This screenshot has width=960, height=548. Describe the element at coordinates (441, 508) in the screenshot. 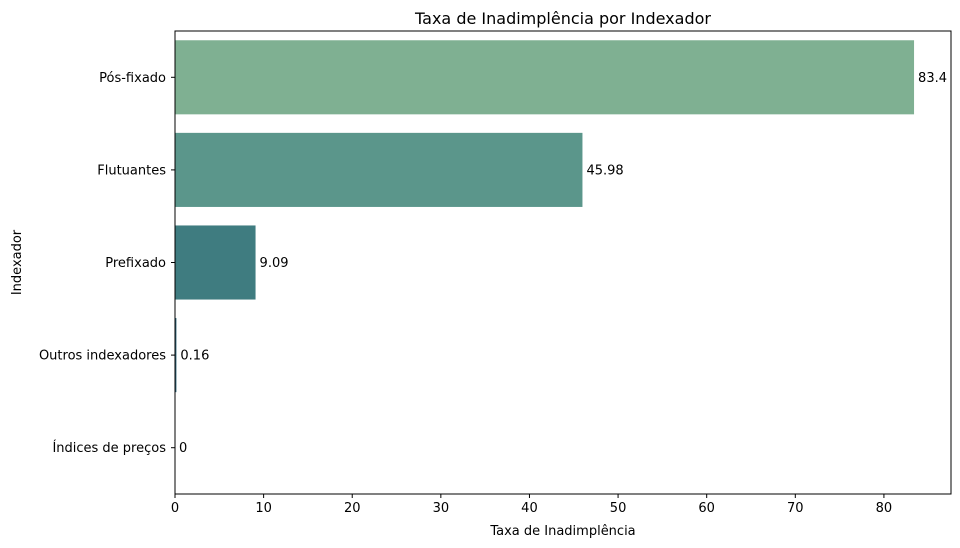

I see `x-tick-label: 30` at that location.